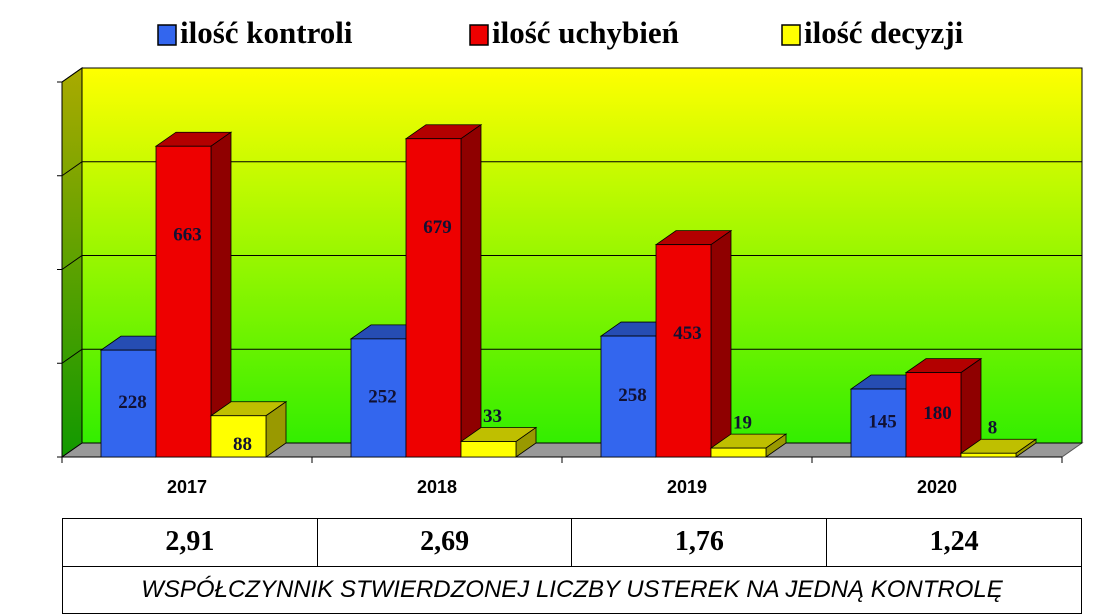 The height and width of the screenshot is (614, 1102). What do you see at coordinates (132, 402) in the screenshot?
I see `data-label: 228` at bounding box center [132, 402].